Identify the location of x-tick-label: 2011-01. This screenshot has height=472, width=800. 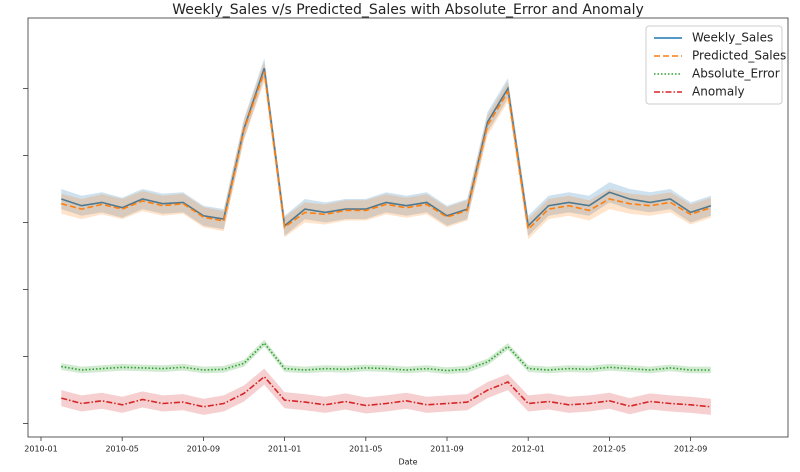
(284, 449).